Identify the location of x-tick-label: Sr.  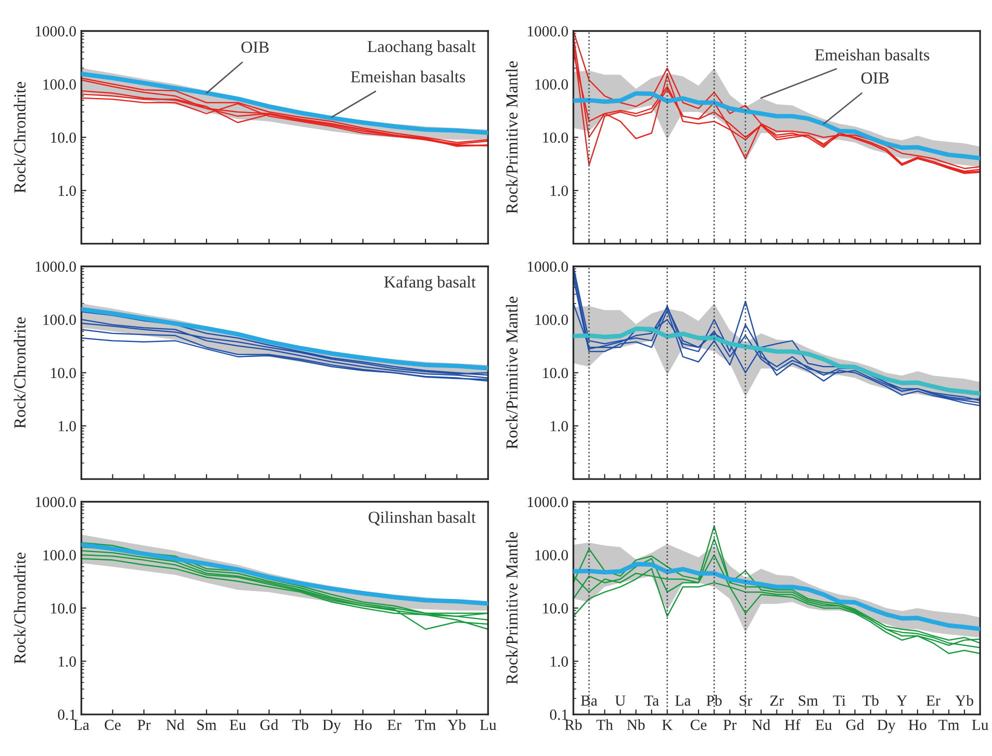
(746, 700).